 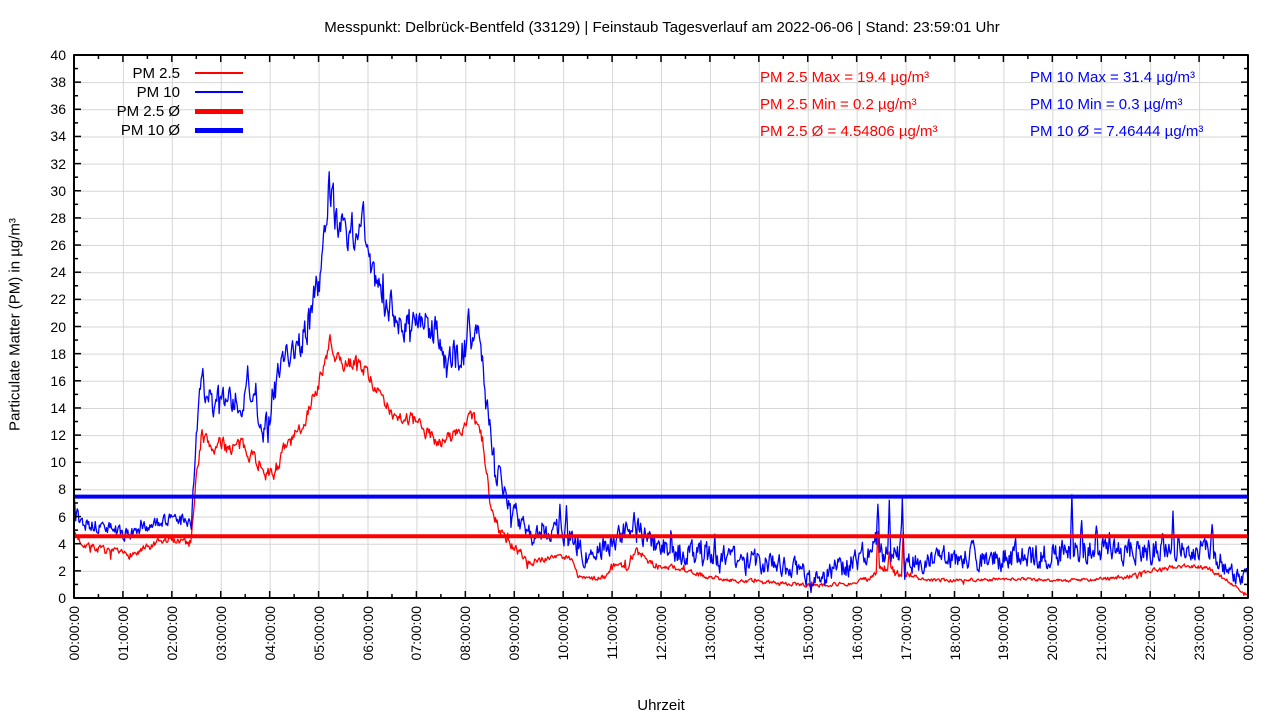 I want to click on legend-row-pm25-avg: PM 2.5 Ø, so click(x=130, y=111).